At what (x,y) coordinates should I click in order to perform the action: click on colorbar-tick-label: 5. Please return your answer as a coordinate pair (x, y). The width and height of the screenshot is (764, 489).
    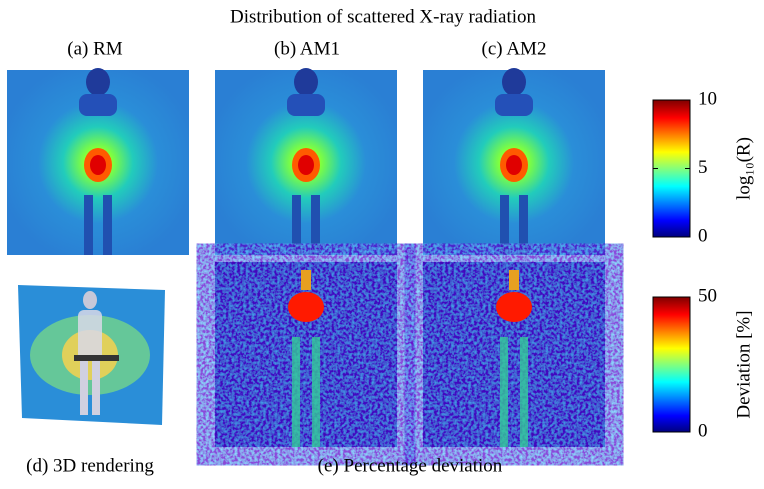
    Looking at the image, I should click on (703, 167).